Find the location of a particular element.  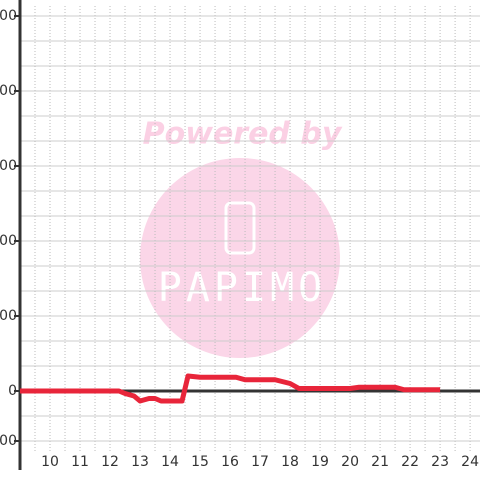

x-tick-label: 13 is located at coordinates (140, 462).